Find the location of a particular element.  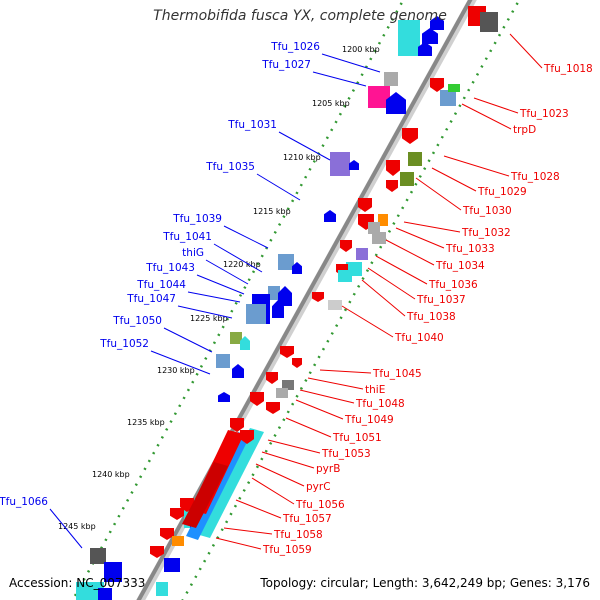

reverse-gene-label: Tfu_1058 is located at coordinates (298, 535).